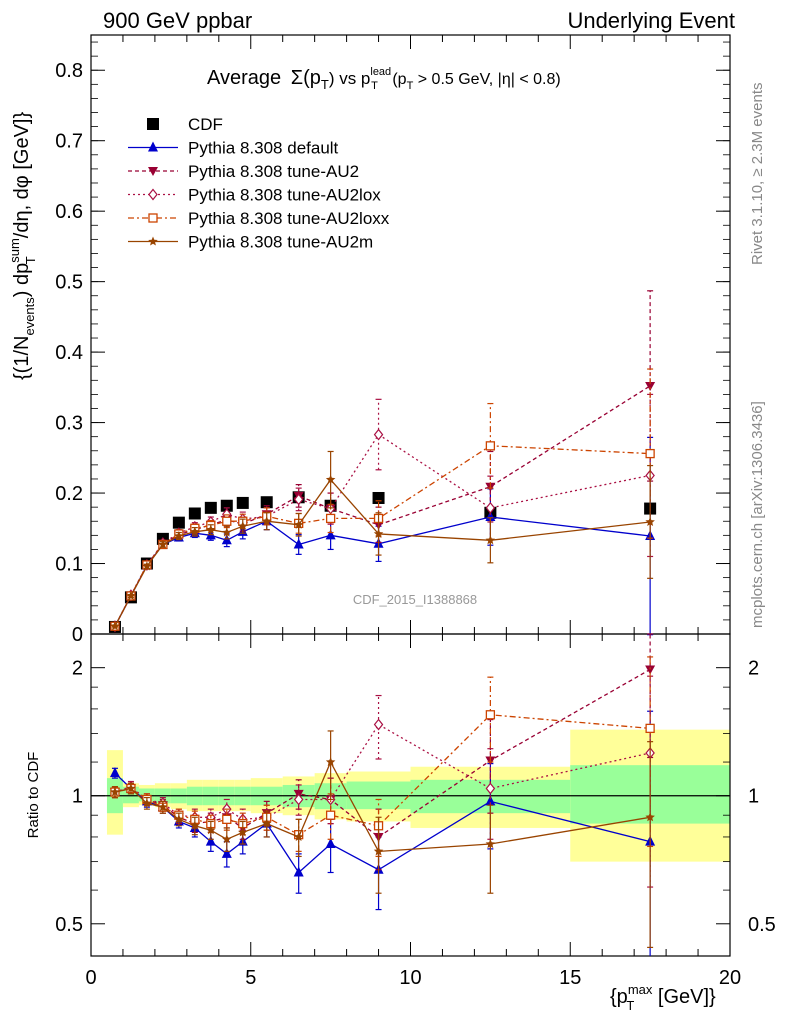 This screenshot has width=786, height=1024. What do you see at coordinates (69, 71) in the screenshot?
I see `main-y-tick-label: 0.8` at bounding box center [69, 71].